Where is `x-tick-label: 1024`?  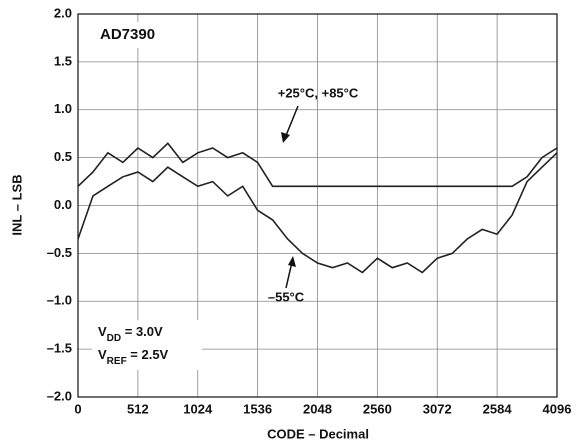 x-tick-label: 1024 is located at coordinates (198, 408).